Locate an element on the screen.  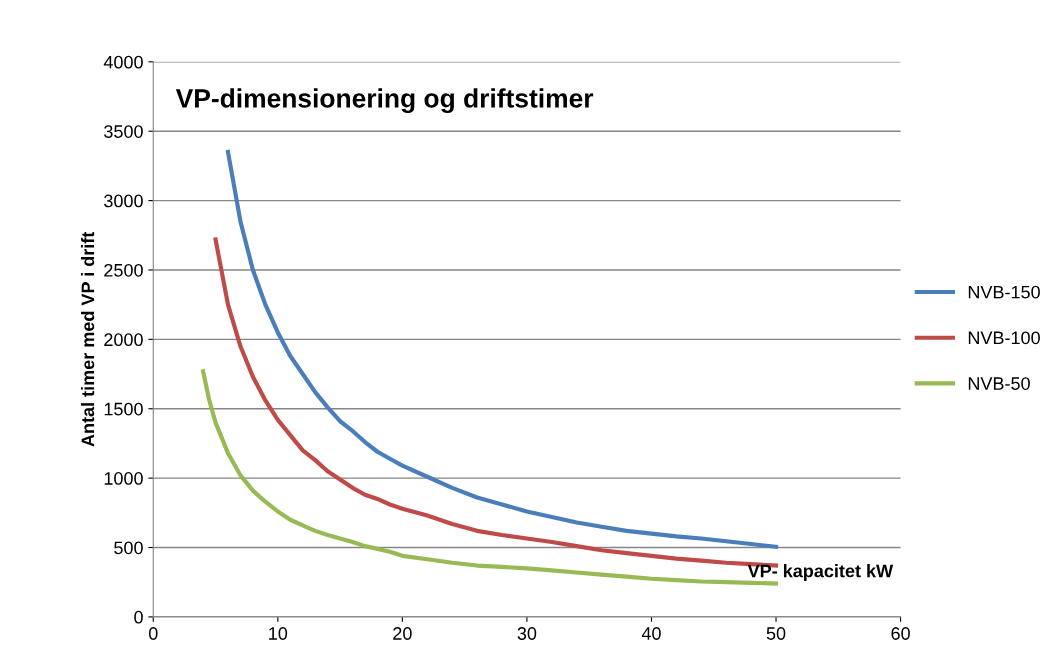
x-tick-label: 0 is located at coordinates (153, 633).